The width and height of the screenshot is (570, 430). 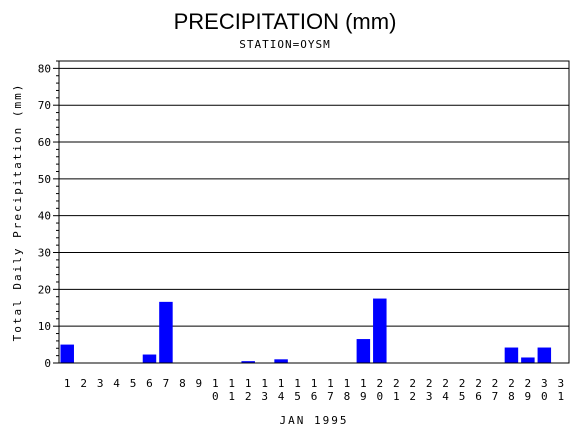 I want to click on y-tick-label: 10, so click(x=44, y=326).